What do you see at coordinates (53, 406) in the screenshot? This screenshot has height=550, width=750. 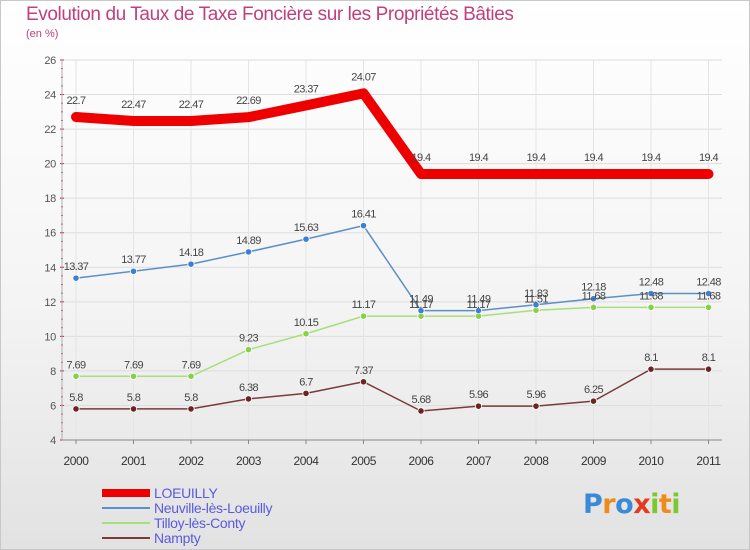 I see `y-tick-label: 6` at bounding box center [53, 406].